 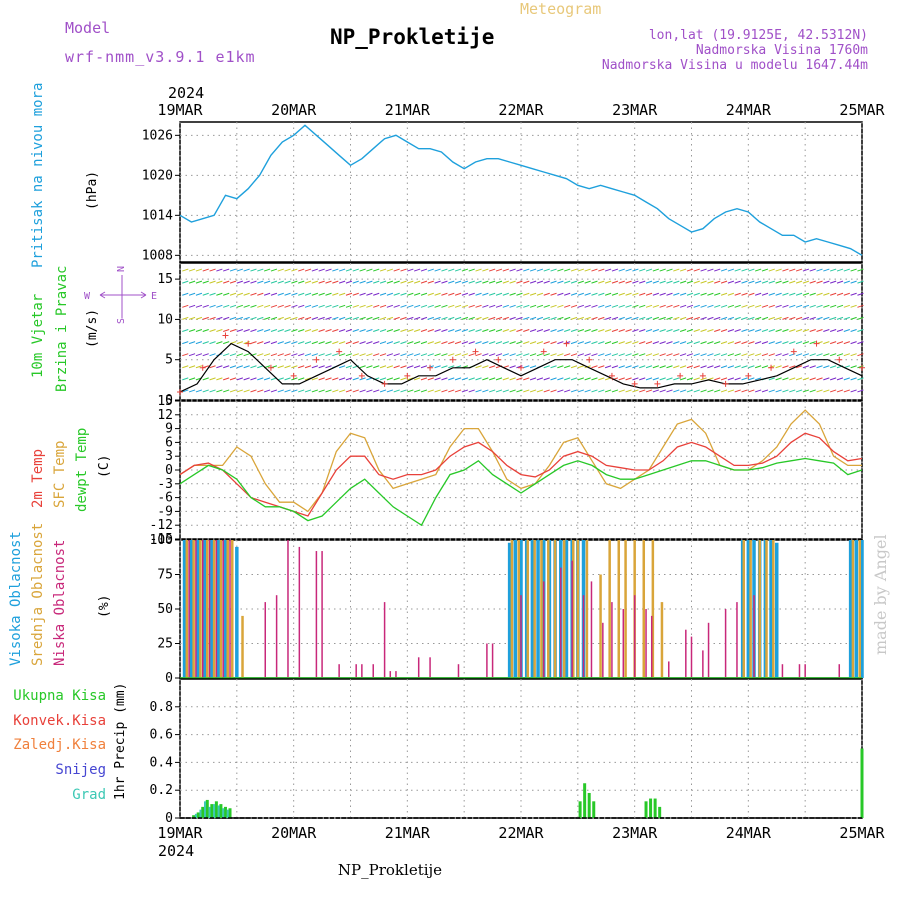 I want to click on sfc-temp-line, so click(x=520, y=461).